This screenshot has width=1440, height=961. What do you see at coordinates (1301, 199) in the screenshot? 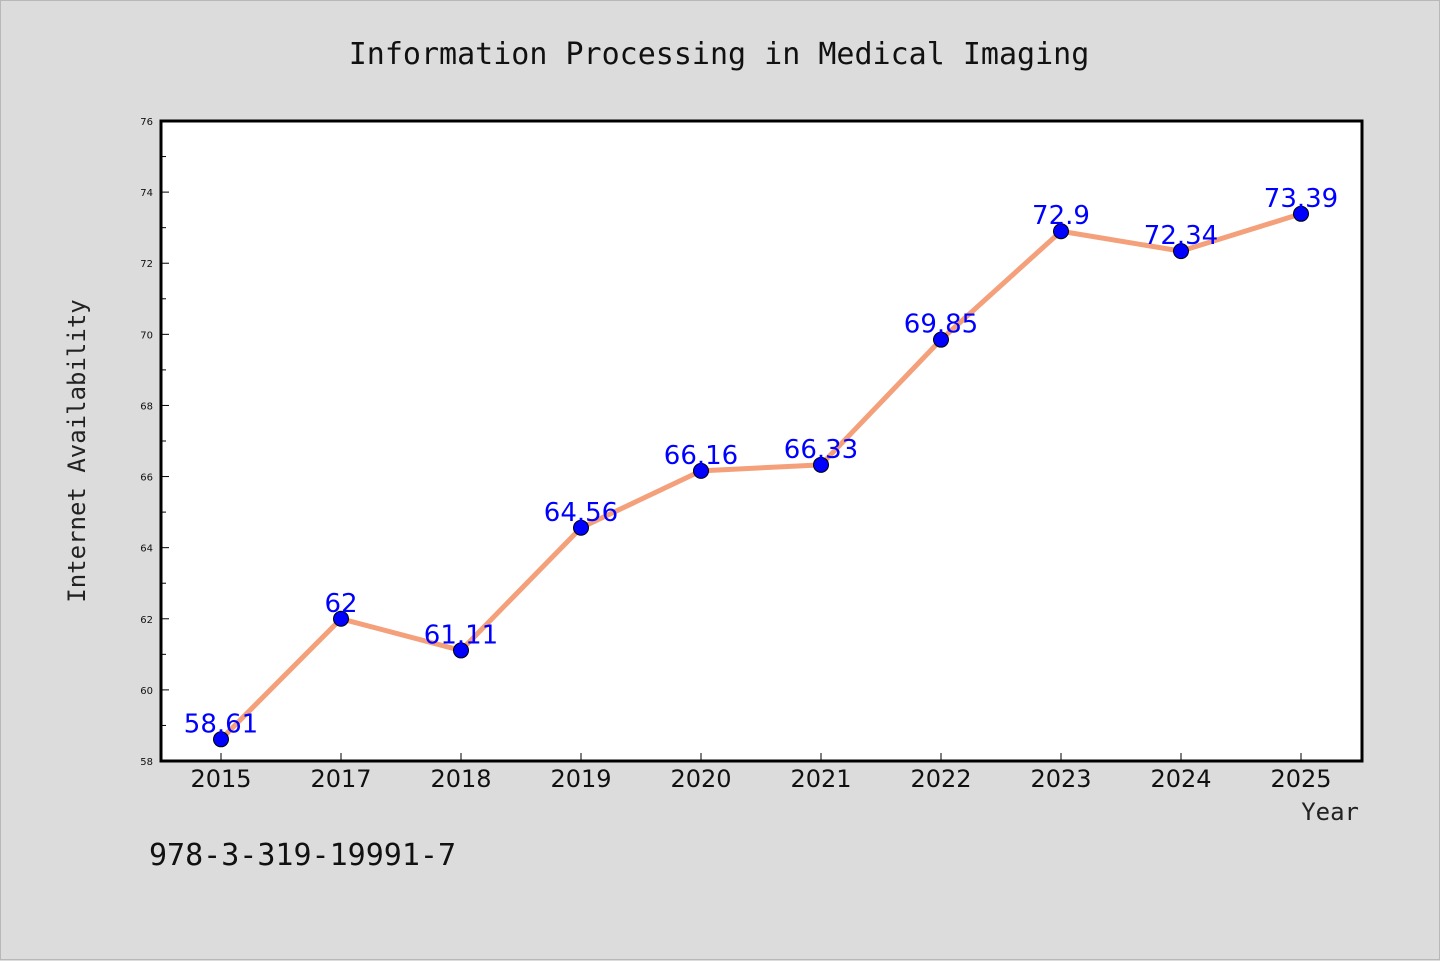
I see `data-label: 73.39` at bounding box center [1301, 199].